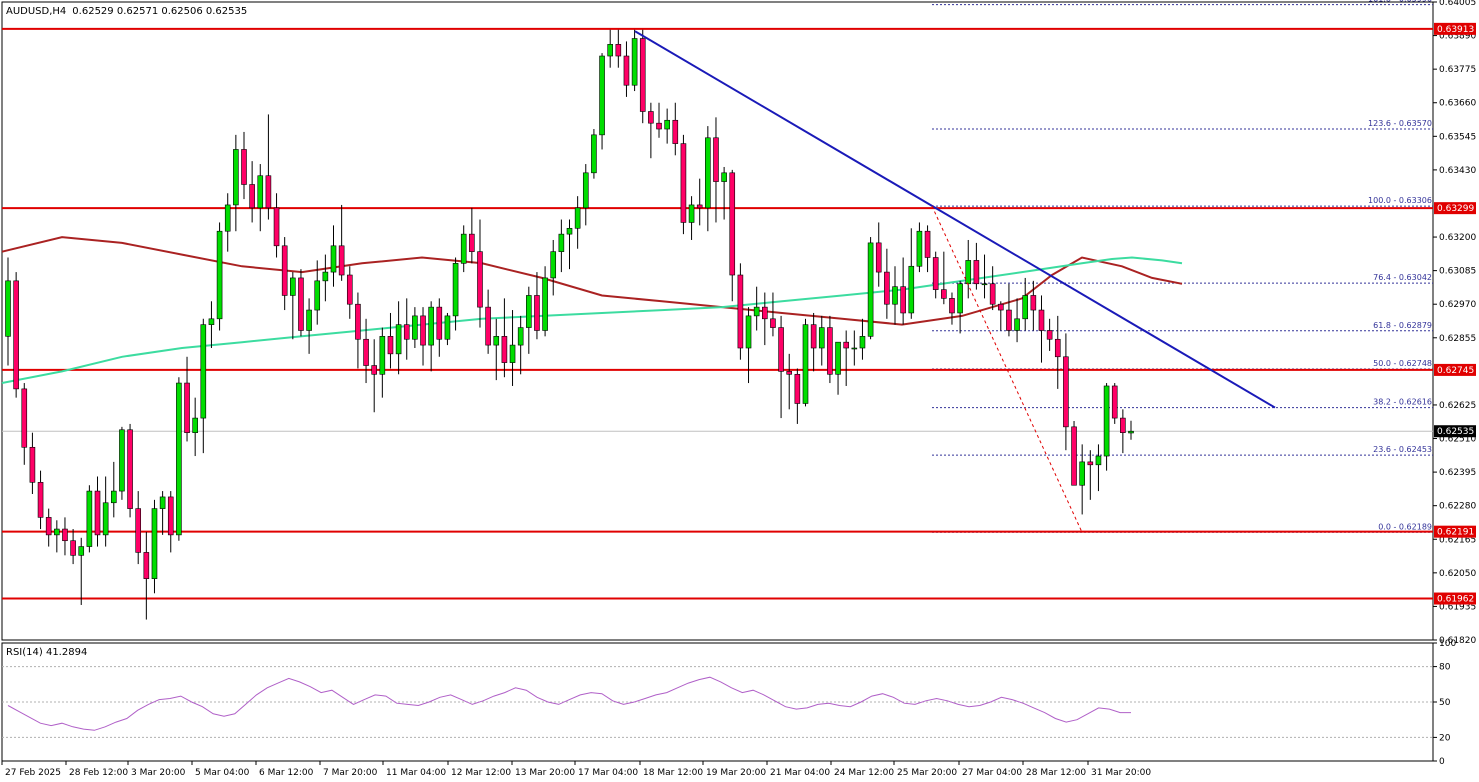 The width and height of the screenshot is (1479, 782). Describe the element at coordinates (1400, 2) in the screenshot. I see `fib-label: 161.8 - 0.63996` at that location.